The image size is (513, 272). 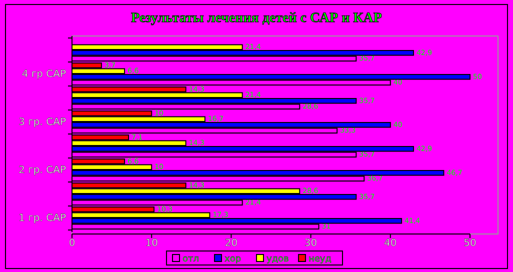 What do you see at coordinates (233, 259) in the screenshot?
I see `legend-label: хор` at bounding box center [233, 259].